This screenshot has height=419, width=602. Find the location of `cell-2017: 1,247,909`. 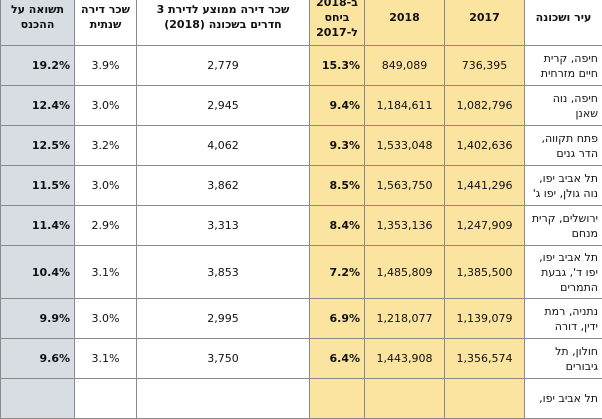

cell-2017: 1,247,909 is located at coordinates (485, 226).